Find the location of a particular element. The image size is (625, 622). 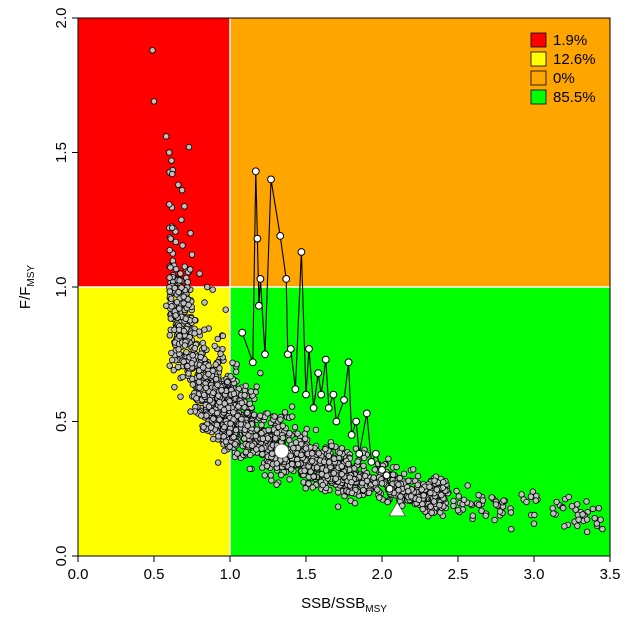

reference-triangle-marker is located at coordinates (397, 509).